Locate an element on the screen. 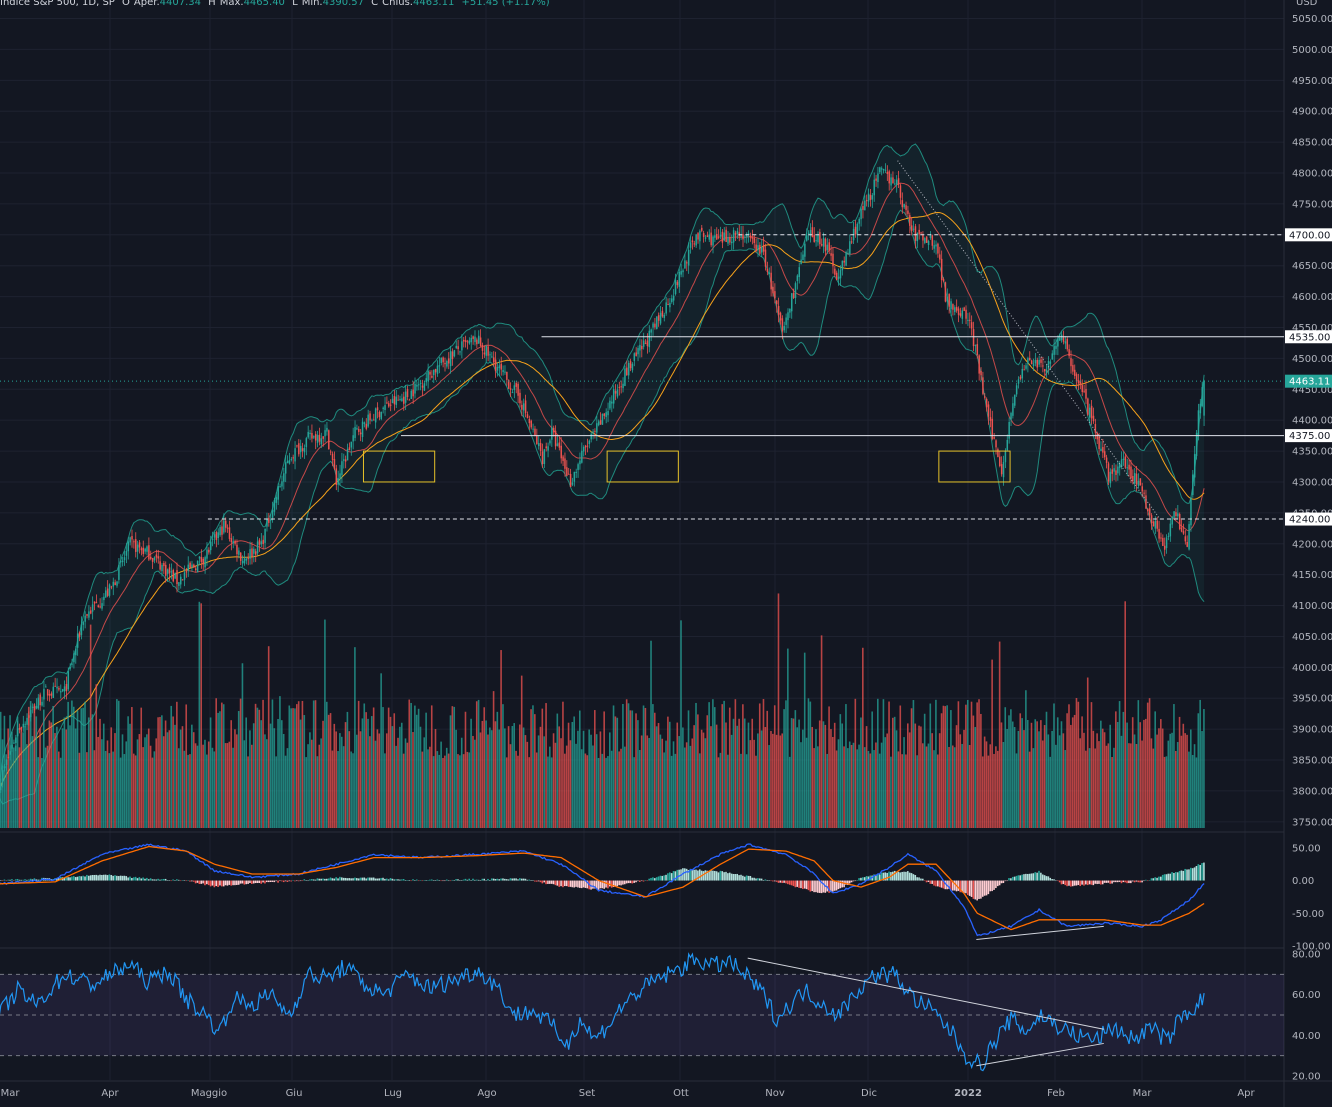 The height and width of the screenshot is (1107, 1332). time-axis-tick: Giu is located at coordinates (294, 1093).